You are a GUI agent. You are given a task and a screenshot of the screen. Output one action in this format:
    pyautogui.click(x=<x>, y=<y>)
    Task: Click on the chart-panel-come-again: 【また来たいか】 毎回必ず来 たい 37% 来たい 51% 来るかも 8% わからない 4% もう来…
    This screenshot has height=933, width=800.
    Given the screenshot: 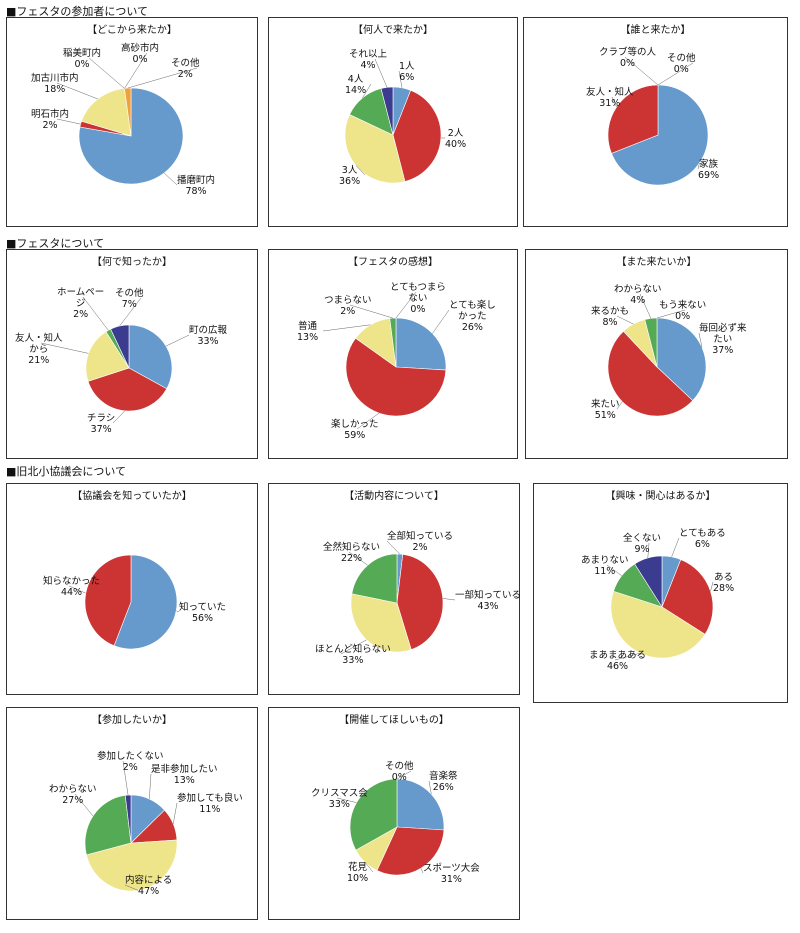 What is the action you would take?
    pyautogui.click(x=656, y=354)
    